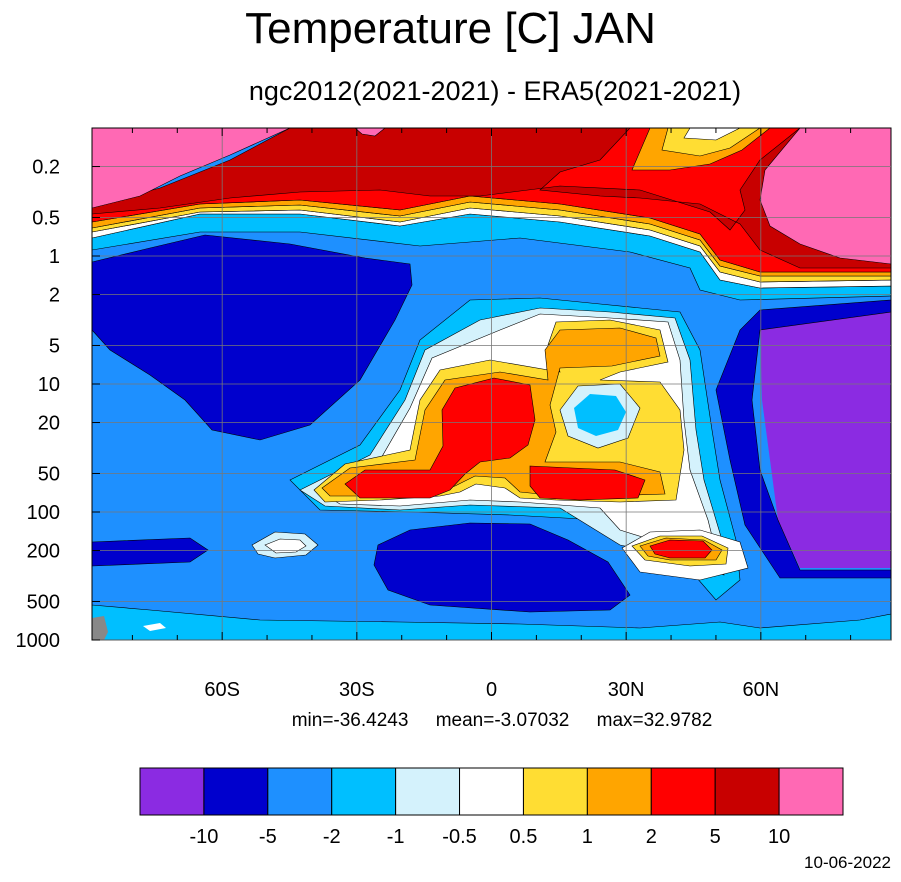  Describe the element at coordinates (268, 837) in the screenshot. I see `colorbar-label: -5` at that location.